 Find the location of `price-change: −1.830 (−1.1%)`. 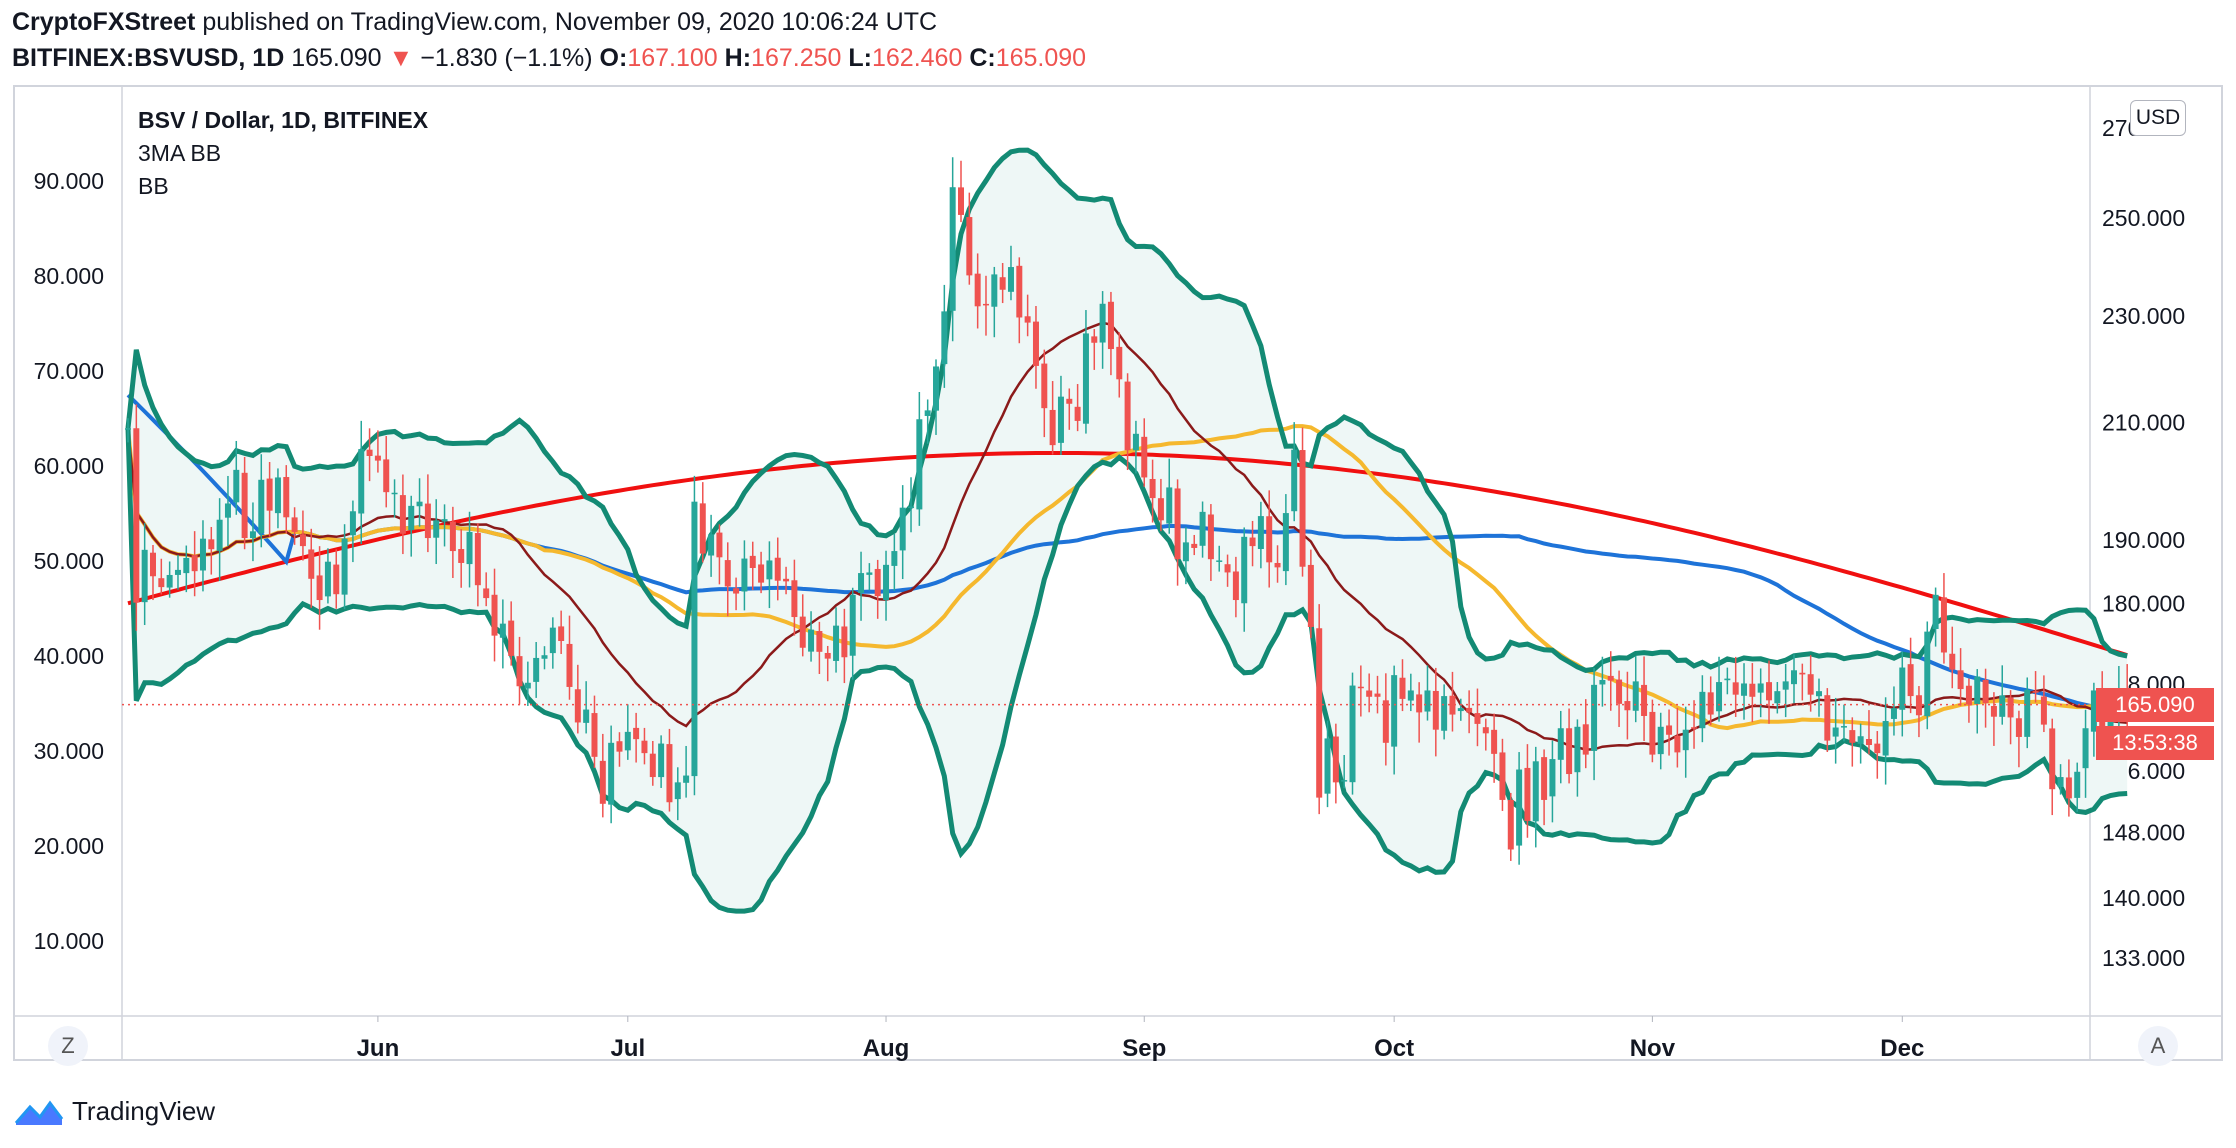

price-change: −1.830 (−1.1%) is located at coordinates (506, 58).